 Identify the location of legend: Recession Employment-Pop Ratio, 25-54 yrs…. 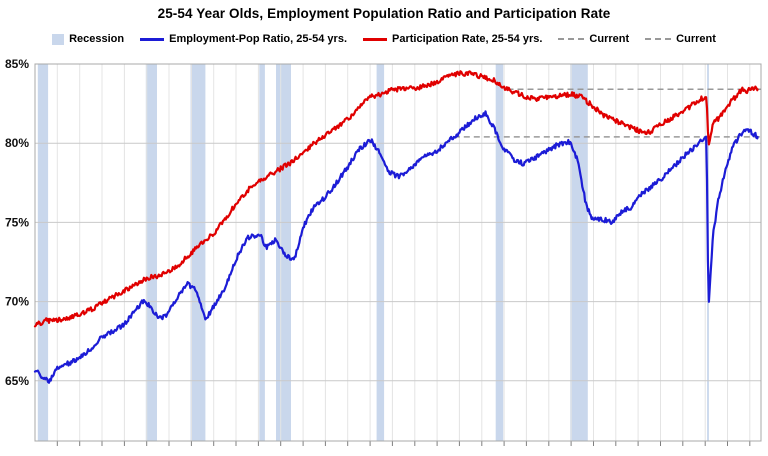
(384, 39).